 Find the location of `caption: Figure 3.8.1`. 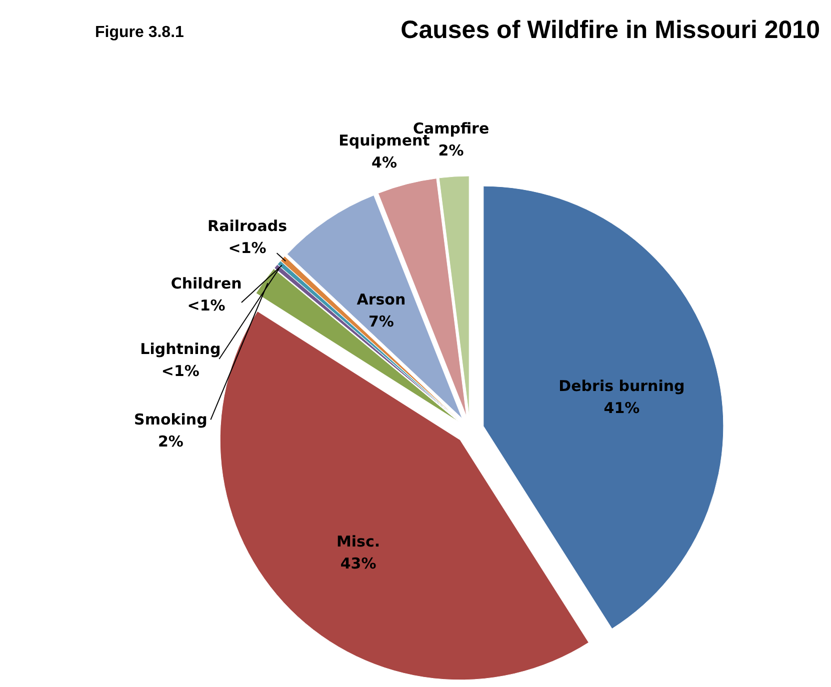

caption: Figure 3.8.1 is located at coordinates (139, 32).